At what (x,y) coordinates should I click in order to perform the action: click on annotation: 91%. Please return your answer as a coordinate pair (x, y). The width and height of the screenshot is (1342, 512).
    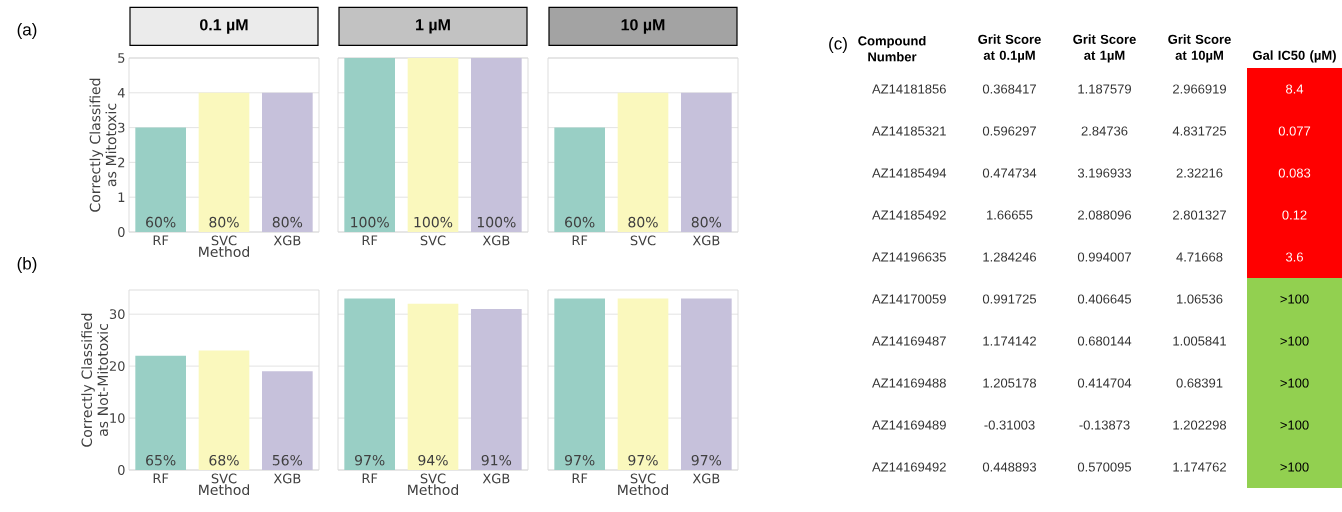
    Looking at the image, I should click on (496, 460).